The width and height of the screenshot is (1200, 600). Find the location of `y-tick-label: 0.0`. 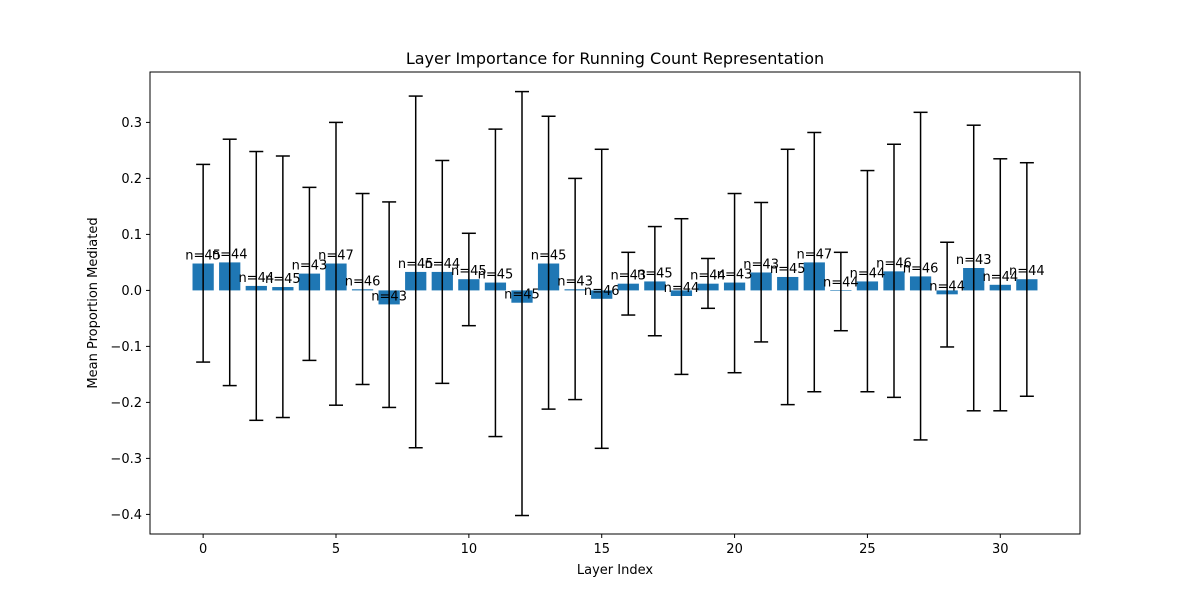

y-tick-label: 0.0 is located at coordinates (131, 291).